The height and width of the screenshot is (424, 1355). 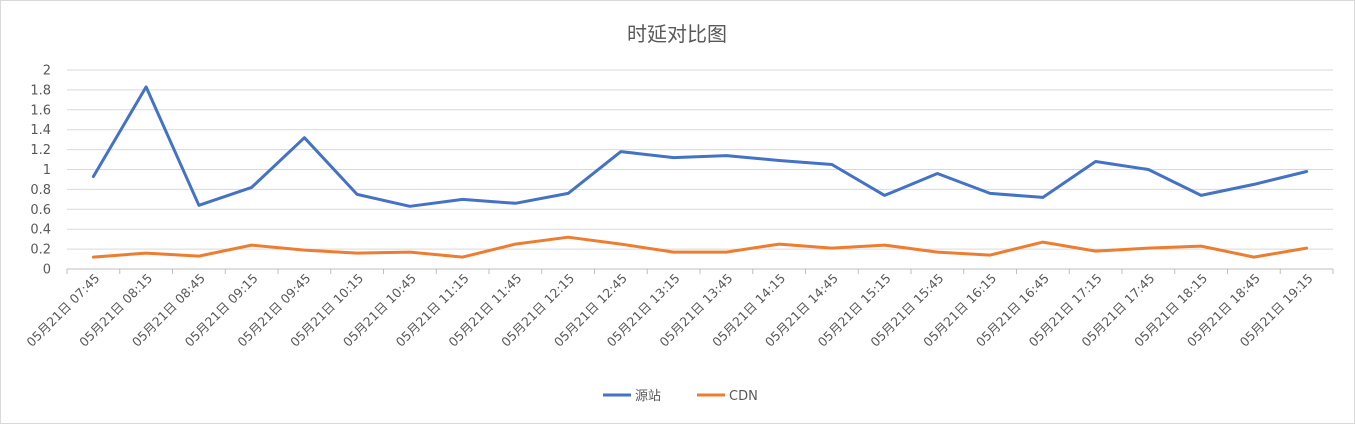 I want to click on y-tick-label: 1, so click(x=47, y=170).